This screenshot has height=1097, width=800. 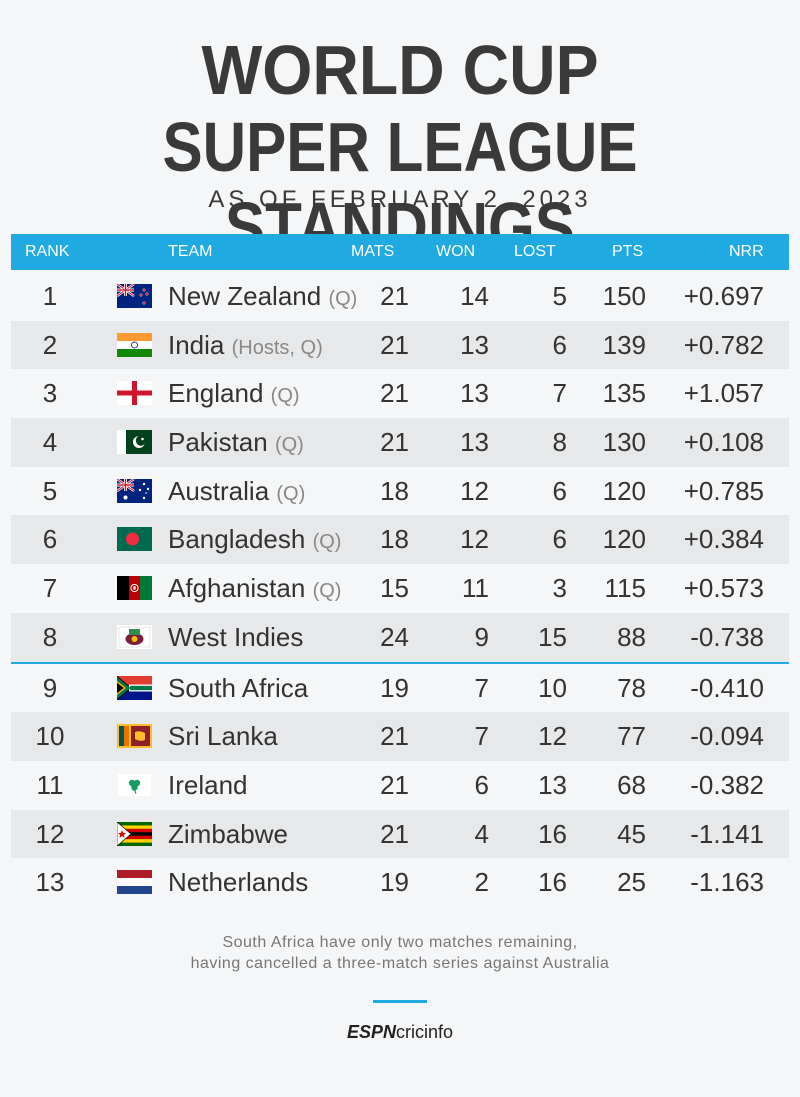 I want to click on nz-flag-icon, so click(x=134, y=296).